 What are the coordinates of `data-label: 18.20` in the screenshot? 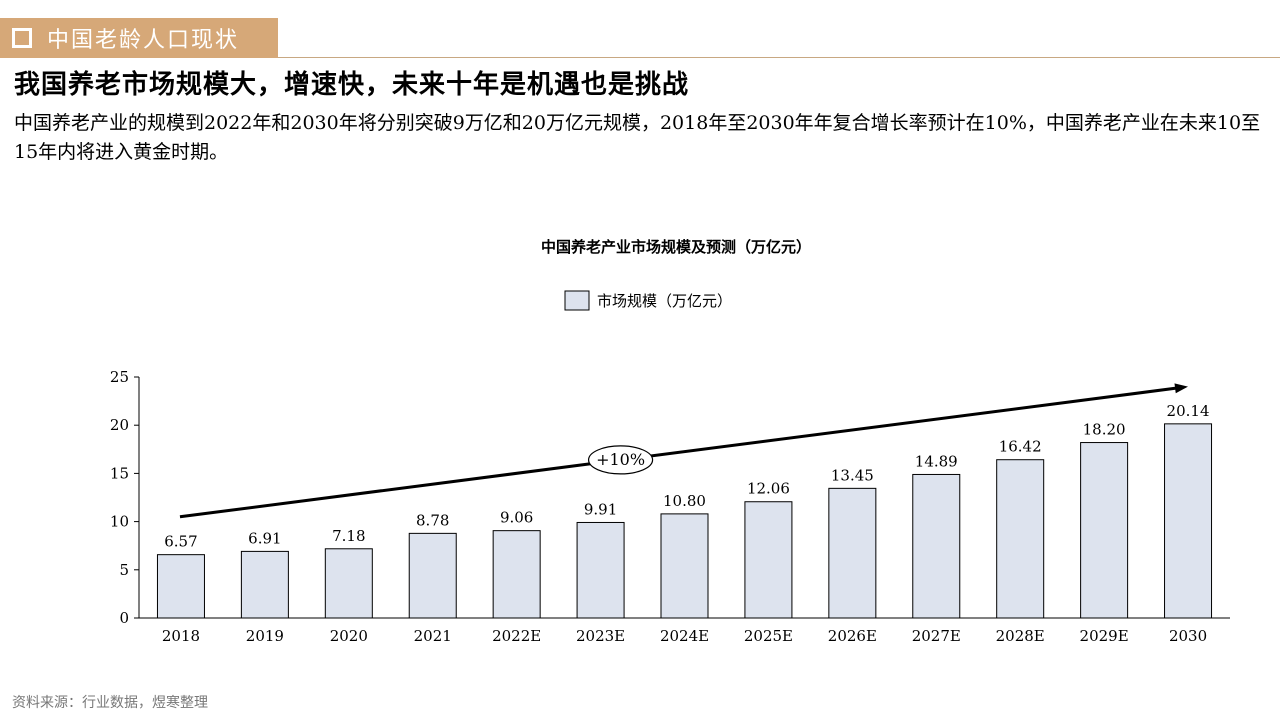 It's located at (1104, 430).